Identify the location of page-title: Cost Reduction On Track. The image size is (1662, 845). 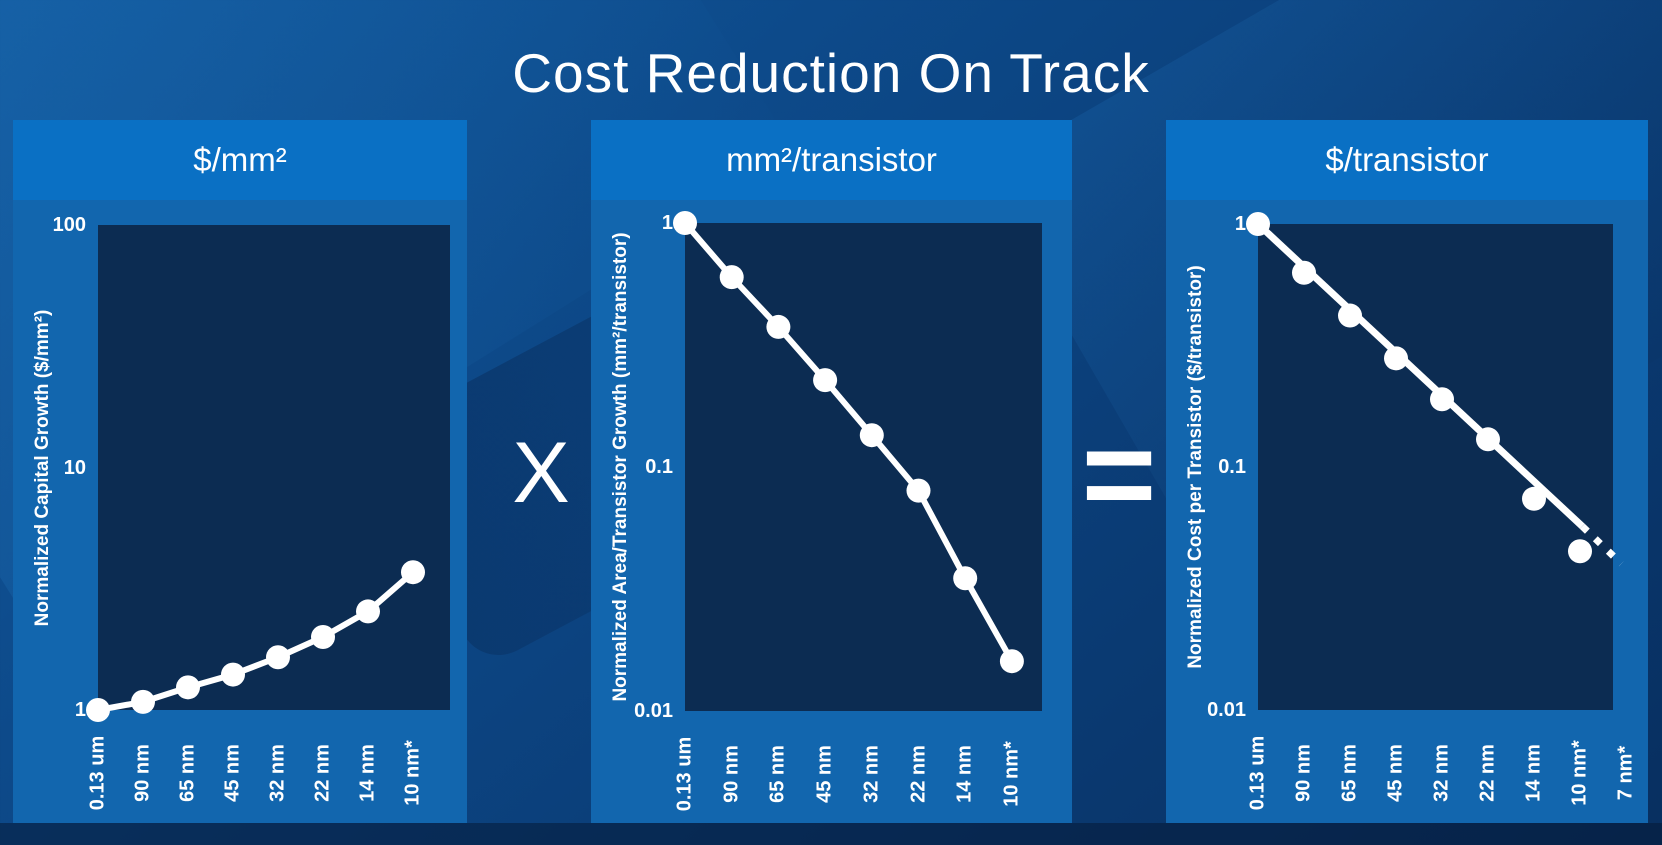
(831, 72).